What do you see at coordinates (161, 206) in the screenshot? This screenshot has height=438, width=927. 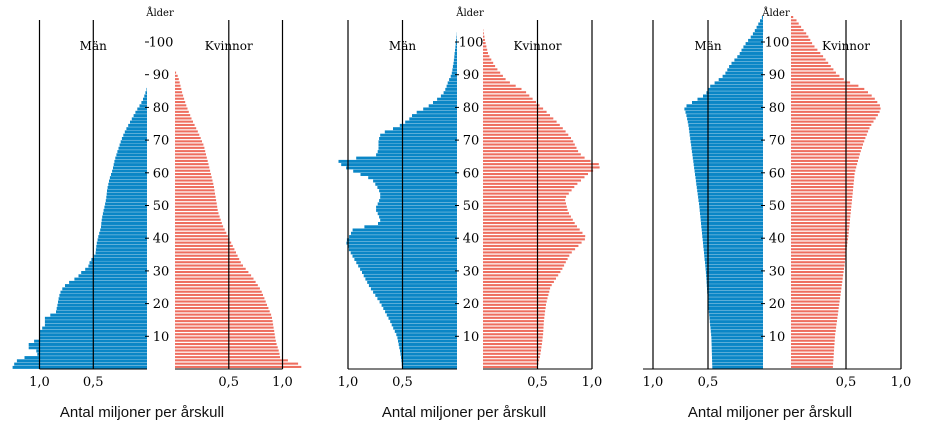 I see `age-tick-label: 50` at bounding box center [161, 206].